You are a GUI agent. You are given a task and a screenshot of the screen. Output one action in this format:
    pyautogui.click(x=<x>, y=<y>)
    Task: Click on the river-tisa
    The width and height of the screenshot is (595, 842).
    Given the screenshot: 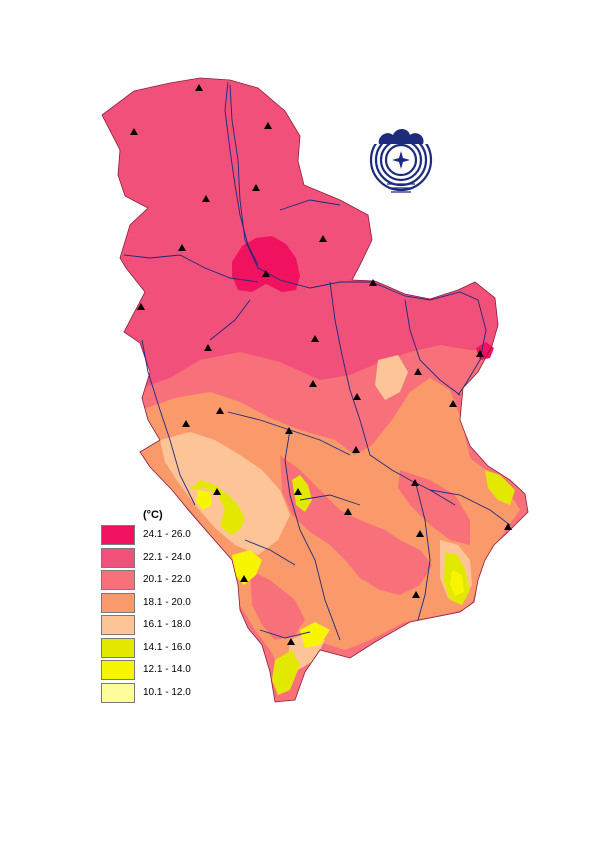 What is the action you would take?
    pyautogui.click(x=241, y=173)
    